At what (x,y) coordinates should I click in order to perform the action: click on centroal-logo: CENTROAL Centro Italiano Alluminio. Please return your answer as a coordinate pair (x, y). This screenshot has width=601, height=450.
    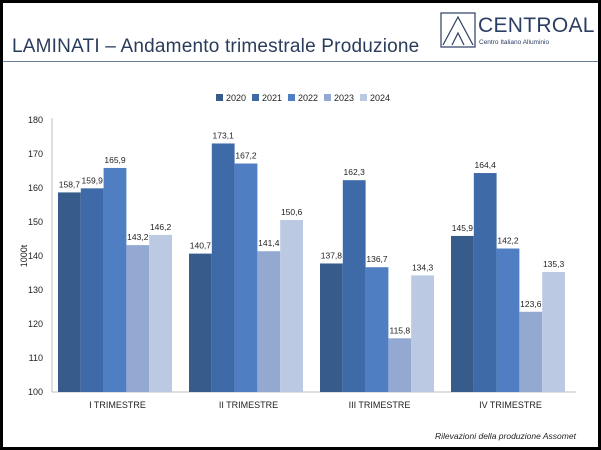
    Looking at the image, I should click on (517, 35).